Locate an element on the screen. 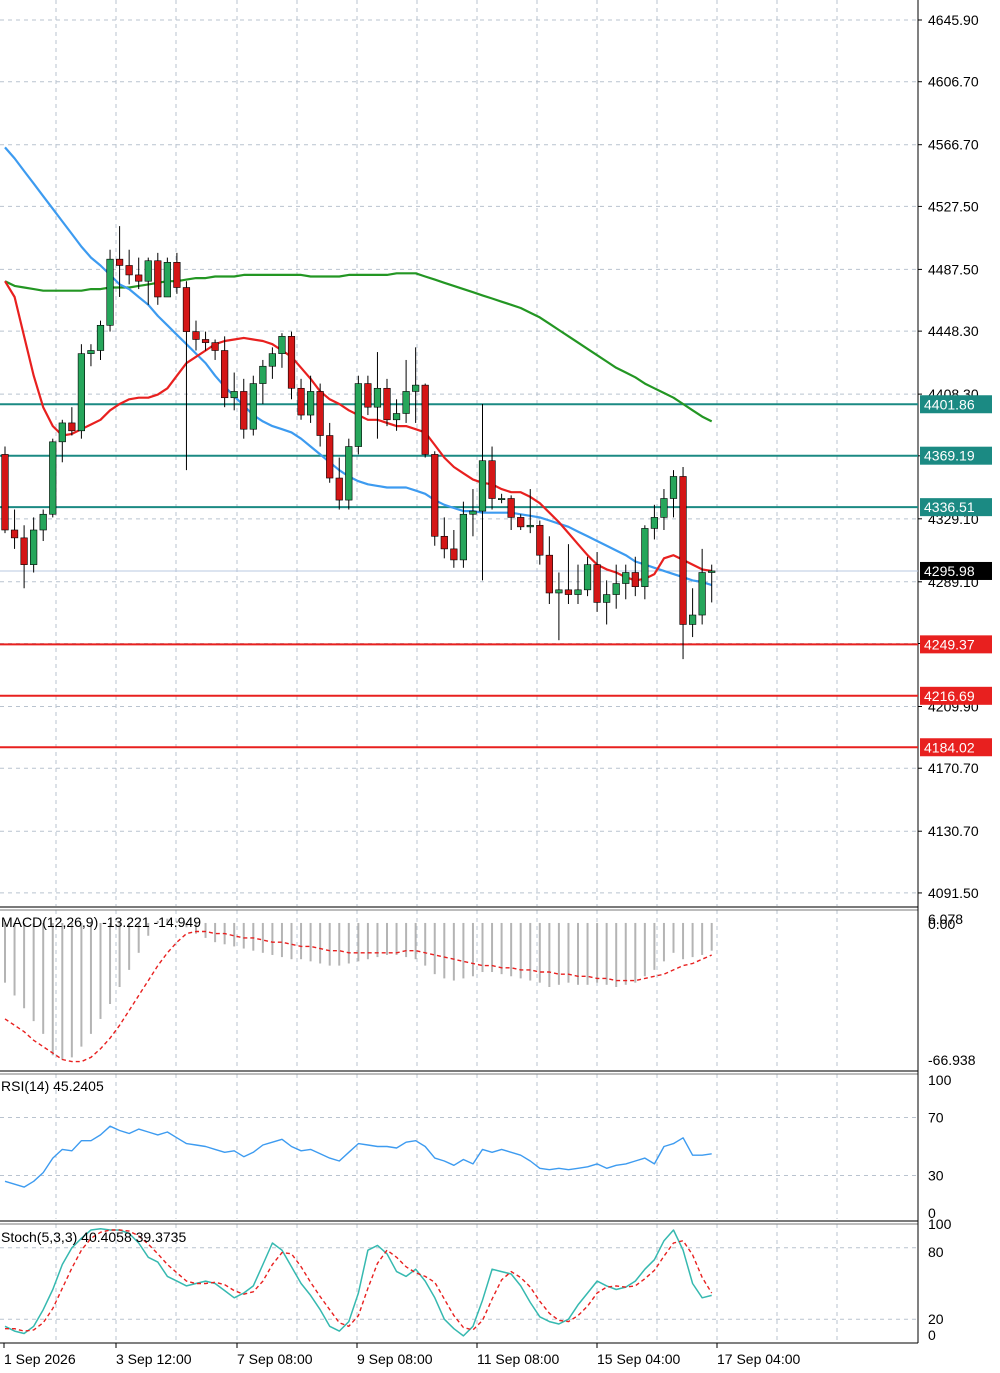  resistance-level-label: 4401.86 is located at coordinates (949, 404).